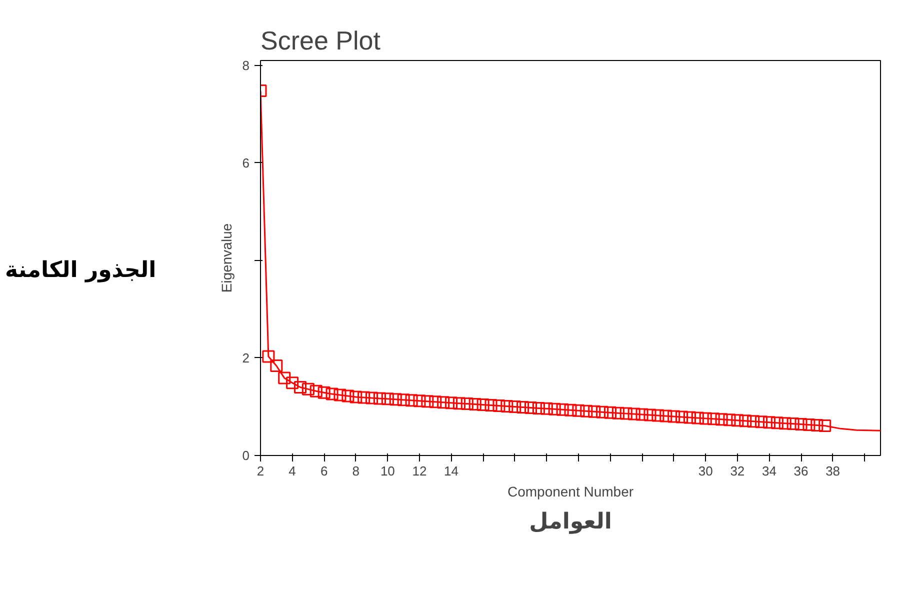 Image resolution: width=910 pixels, height=592 pixels. What do you see at coordinates (769, 471) in the screenshot?
I see `x-tick-label: 34` at bounding box center [769, 471].